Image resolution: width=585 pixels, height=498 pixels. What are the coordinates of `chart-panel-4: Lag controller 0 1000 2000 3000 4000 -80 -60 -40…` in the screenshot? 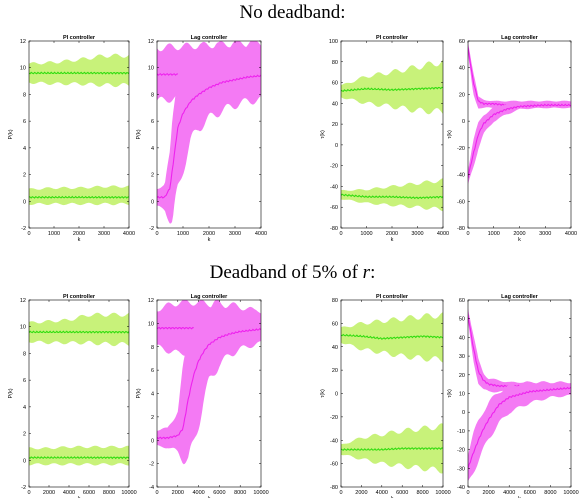 It's located at (512, 139).